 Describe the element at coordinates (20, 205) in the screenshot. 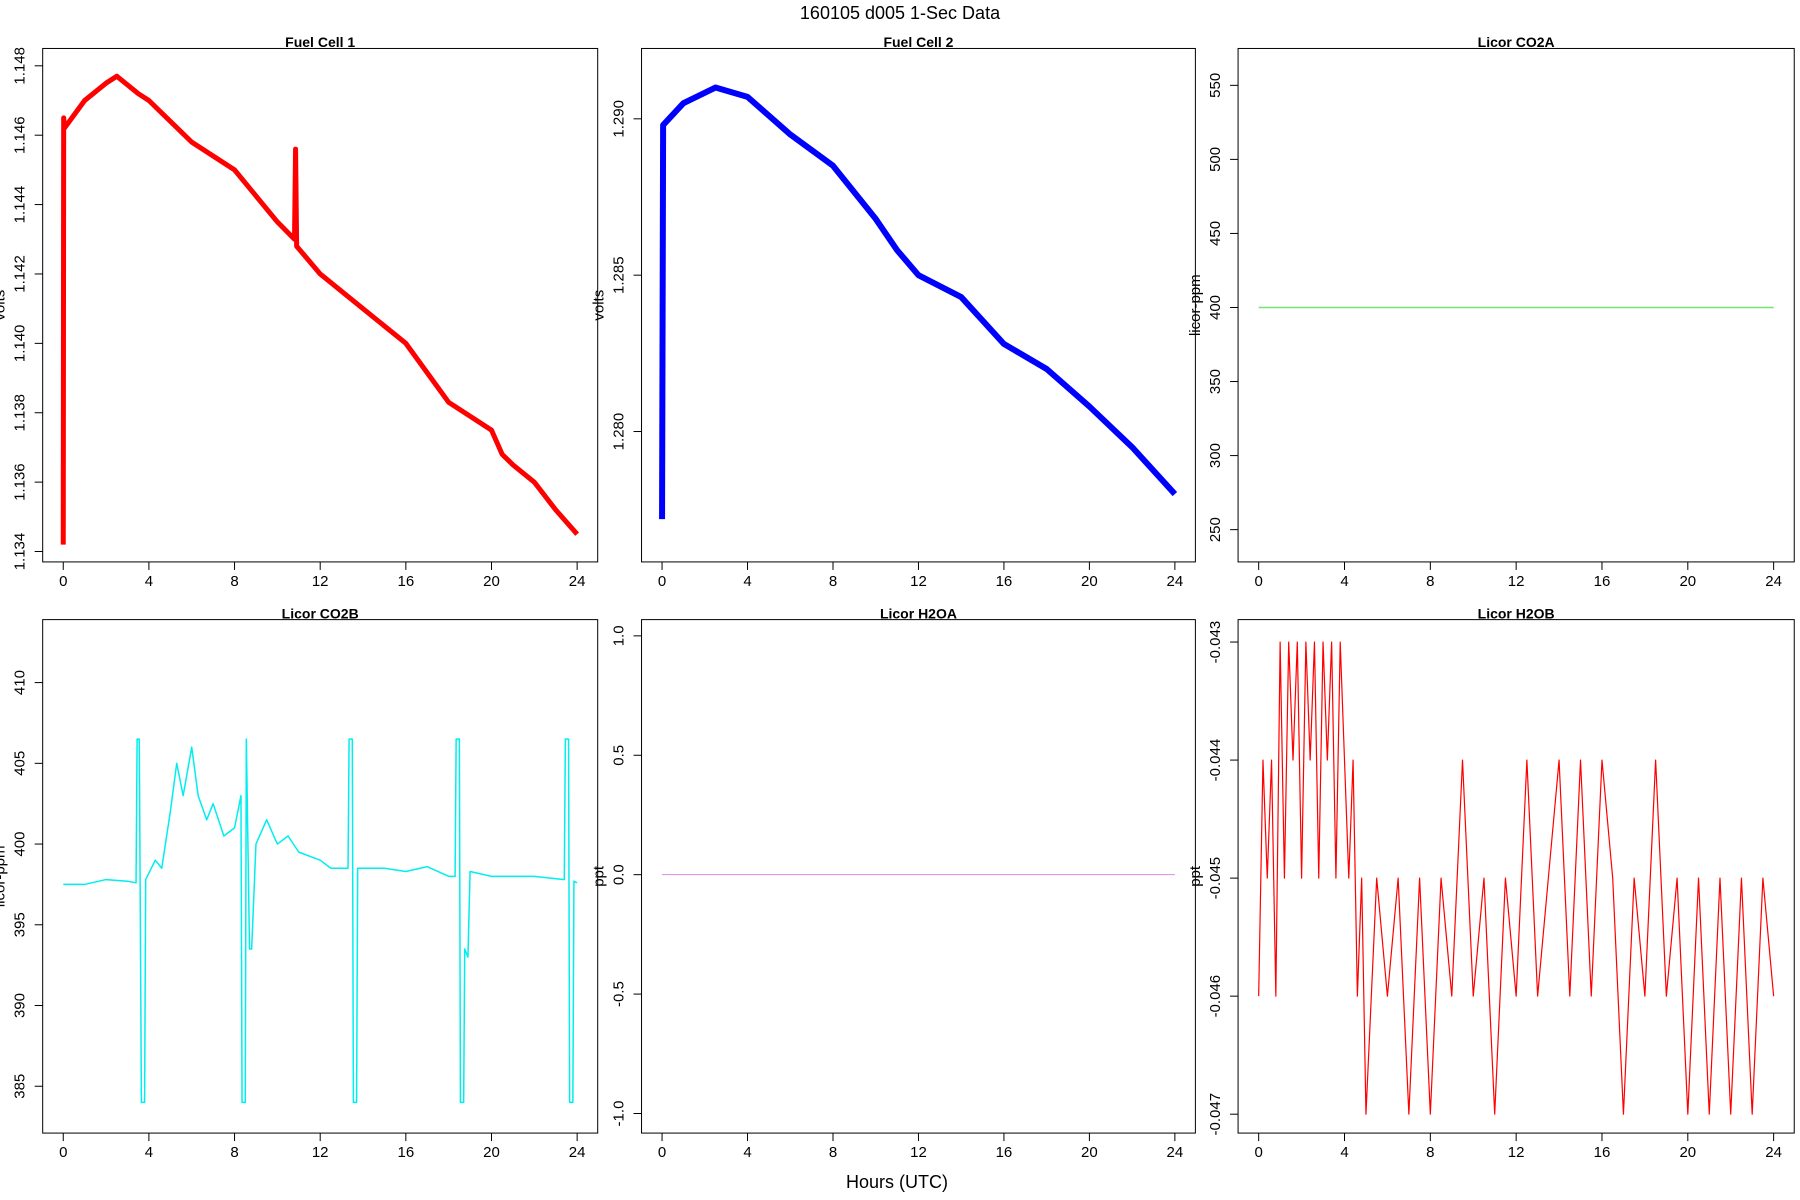

I see `y-tick-label: 1.144` at that location.